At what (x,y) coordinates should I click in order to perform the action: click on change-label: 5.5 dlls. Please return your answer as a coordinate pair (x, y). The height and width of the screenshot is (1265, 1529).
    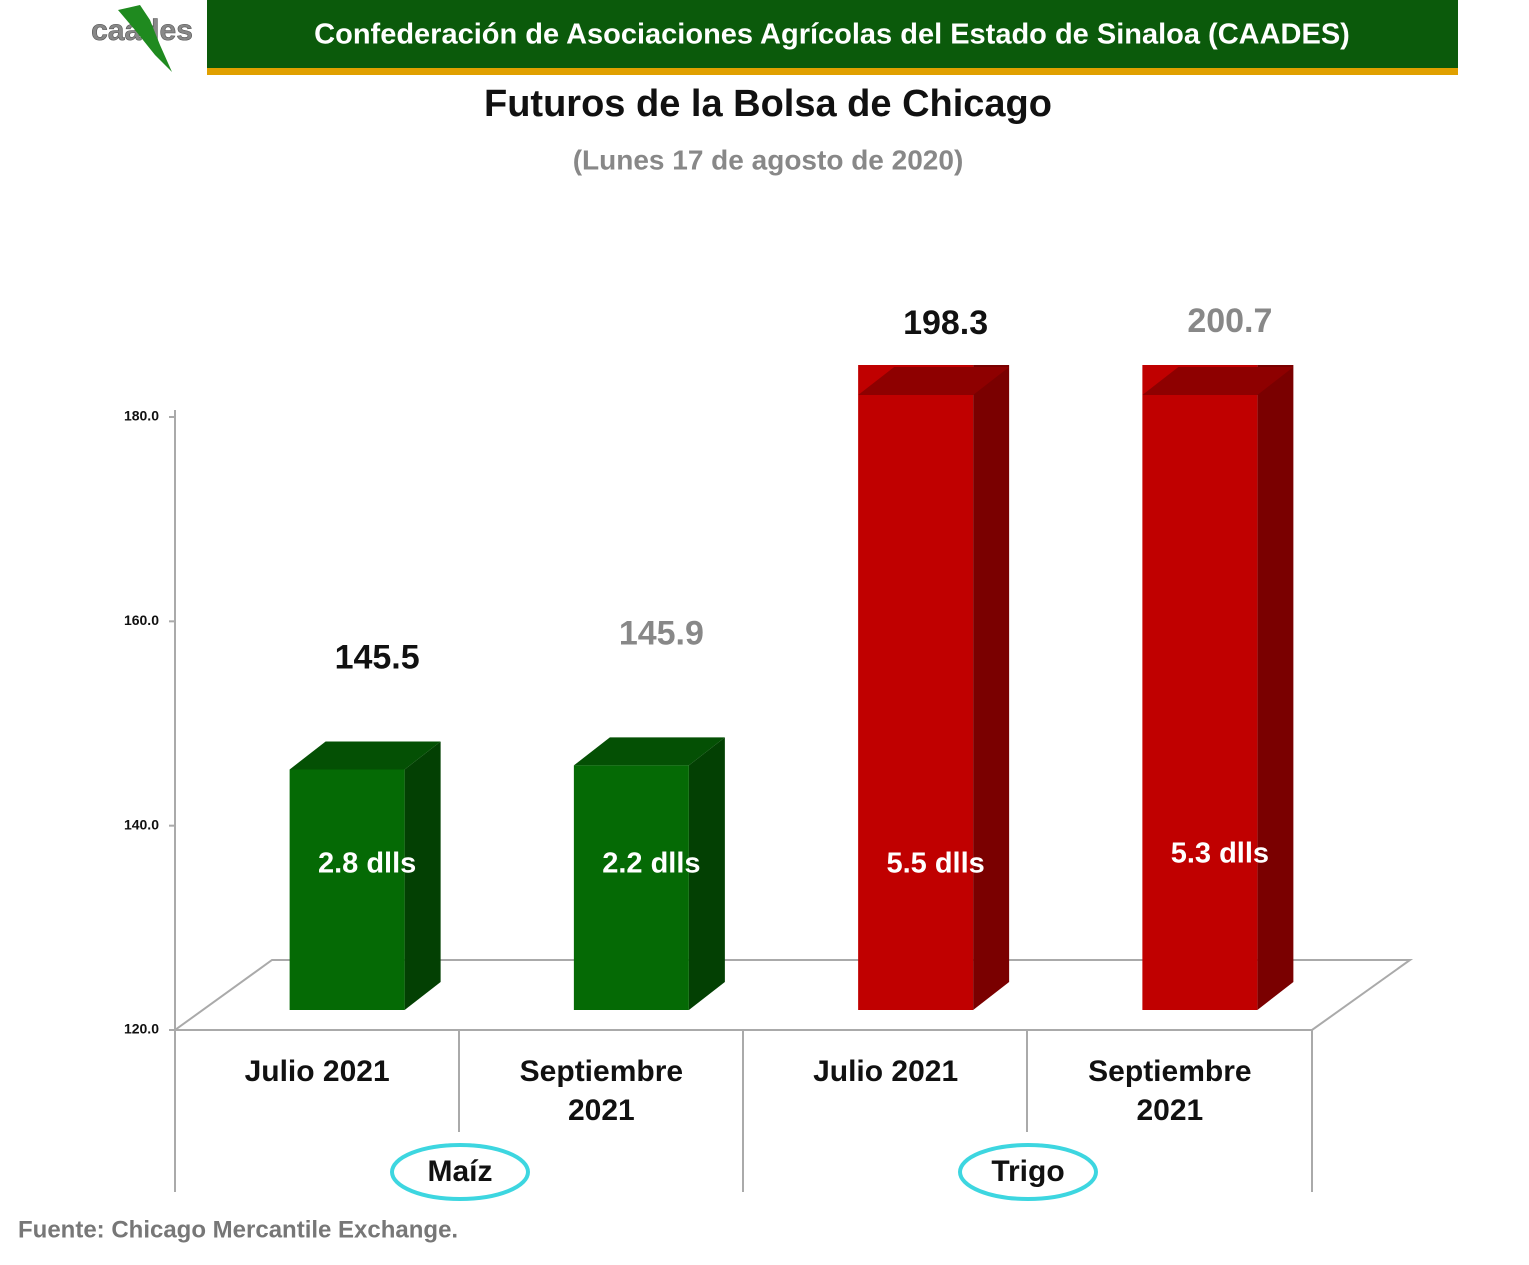
    Looking at the image, I should click on (935, 864).